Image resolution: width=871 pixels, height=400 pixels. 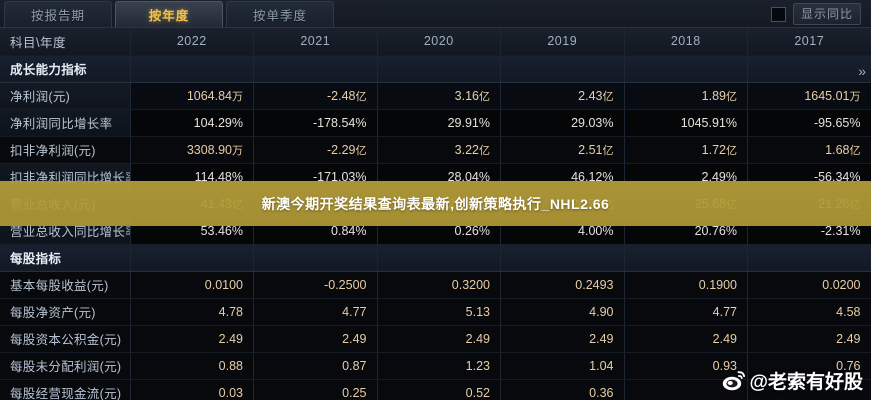 What do you see at coordinates (192, 123) in the screenshot?
I see `cell-2022: 104.29%` at bounding box center [192, 123].